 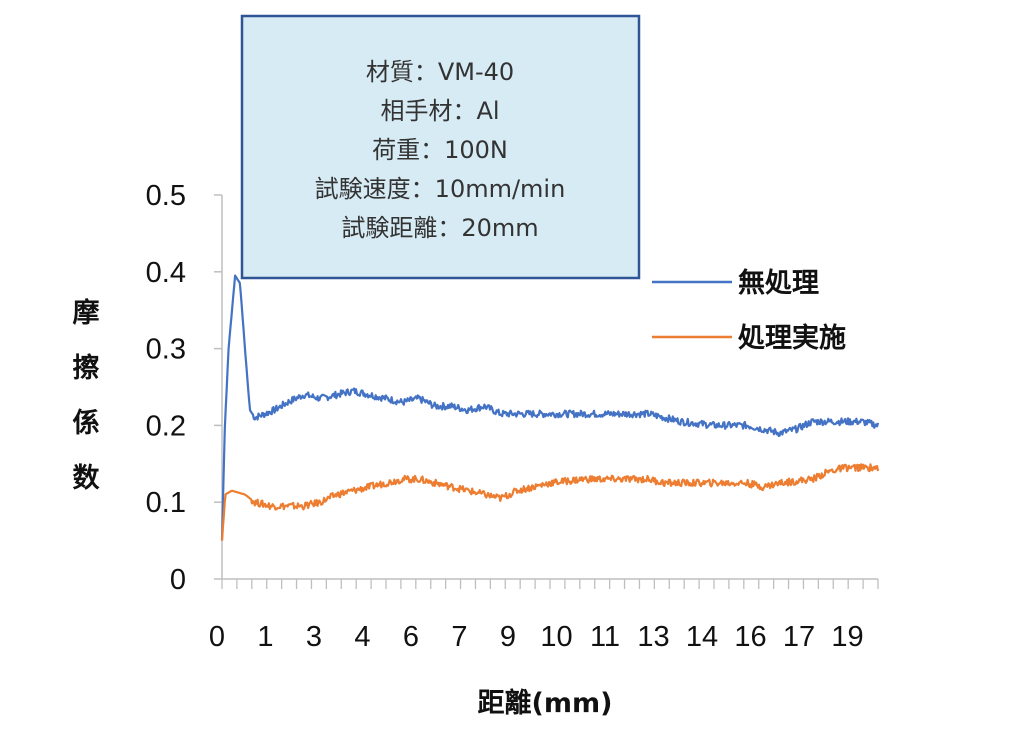 I want to click on test-condition-line: 相手材：Al, so click(x=439, y=111).